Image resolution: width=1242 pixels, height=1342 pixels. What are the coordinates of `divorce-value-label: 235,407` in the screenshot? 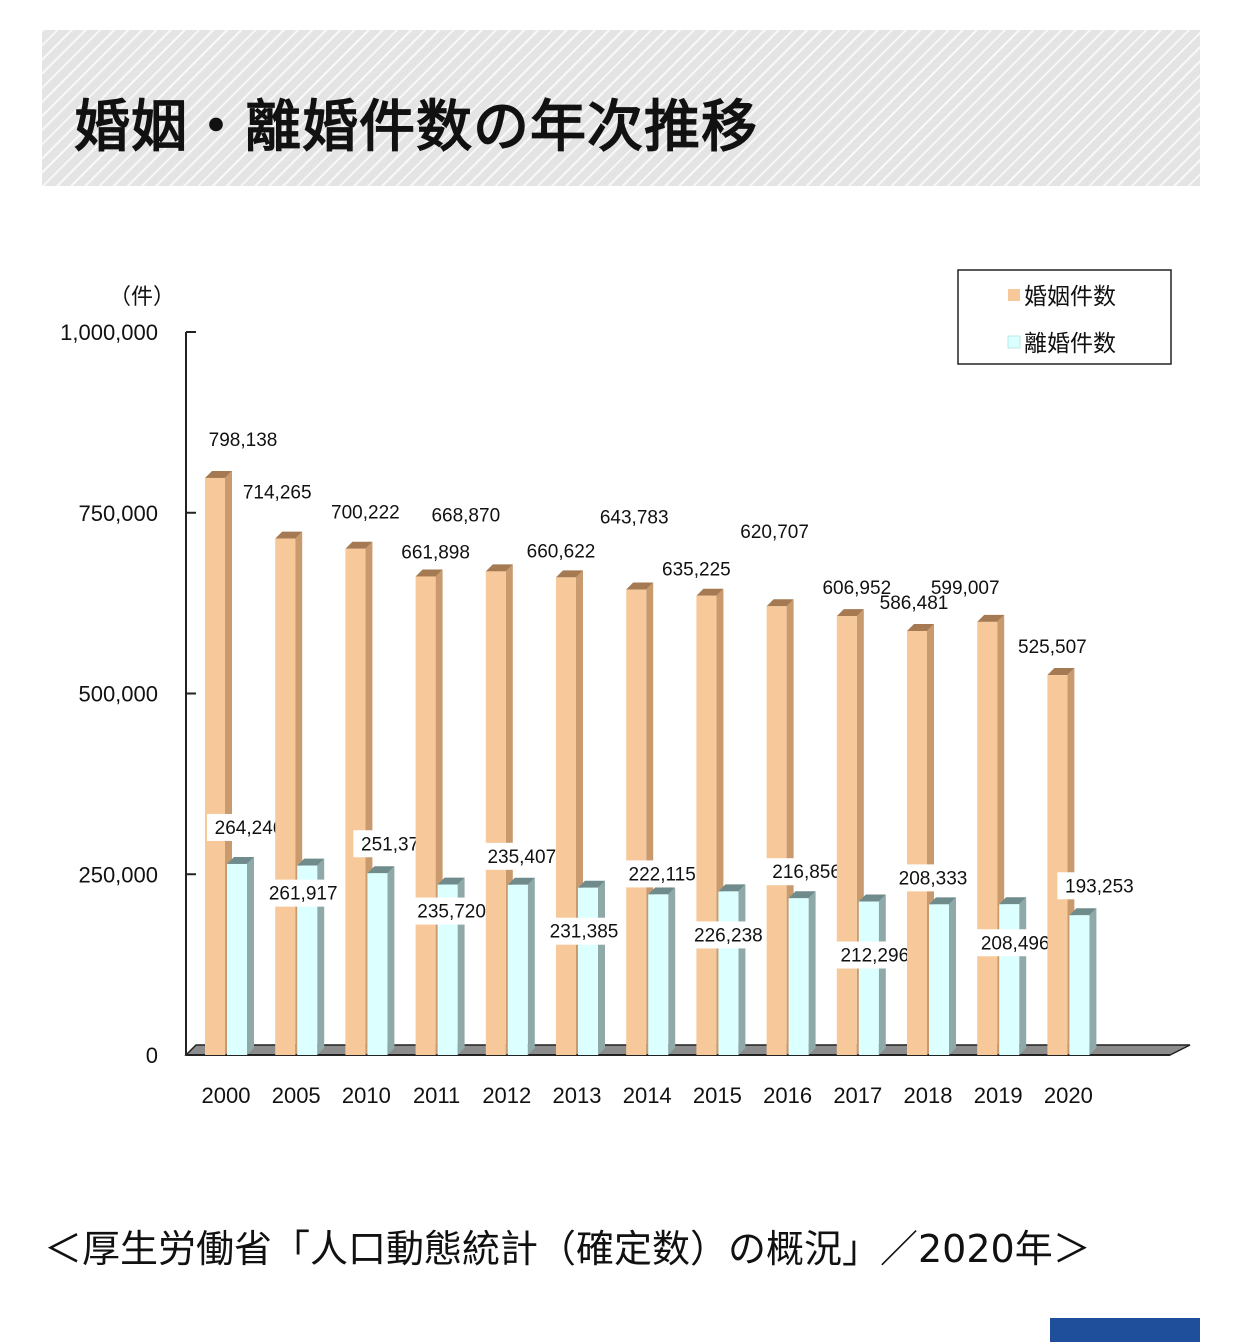 It's located at (521, 857).